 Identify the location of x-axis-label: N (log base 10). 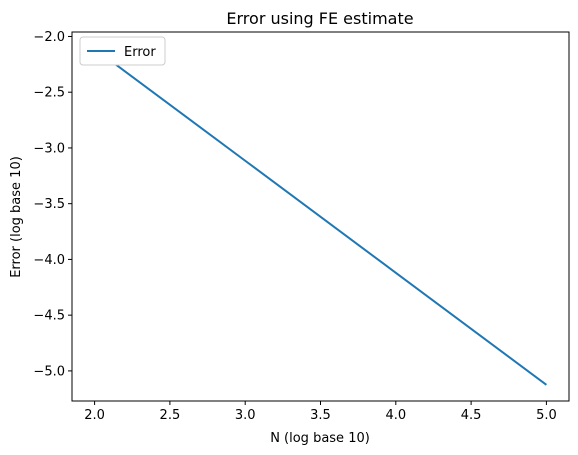
(320, 438).